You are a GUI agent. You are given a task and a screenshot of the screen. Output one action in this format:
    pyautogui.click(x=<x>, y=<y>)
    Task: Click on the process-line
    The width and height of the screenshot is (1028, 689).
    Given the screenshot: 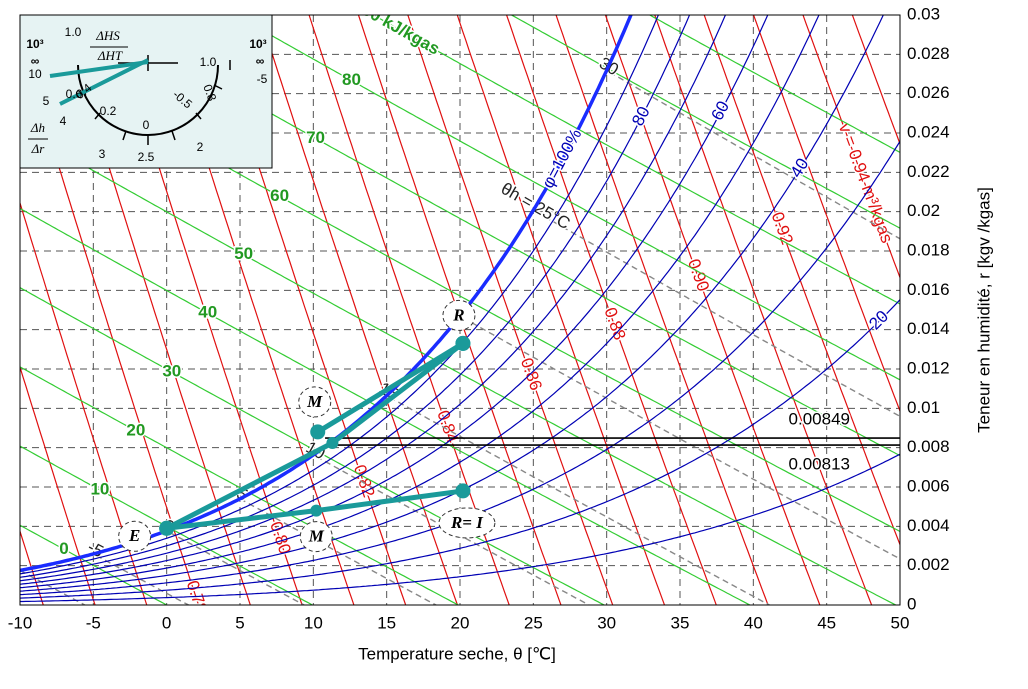 What is the action you would take?
    pyautogui.click(x=390, y=388)
    